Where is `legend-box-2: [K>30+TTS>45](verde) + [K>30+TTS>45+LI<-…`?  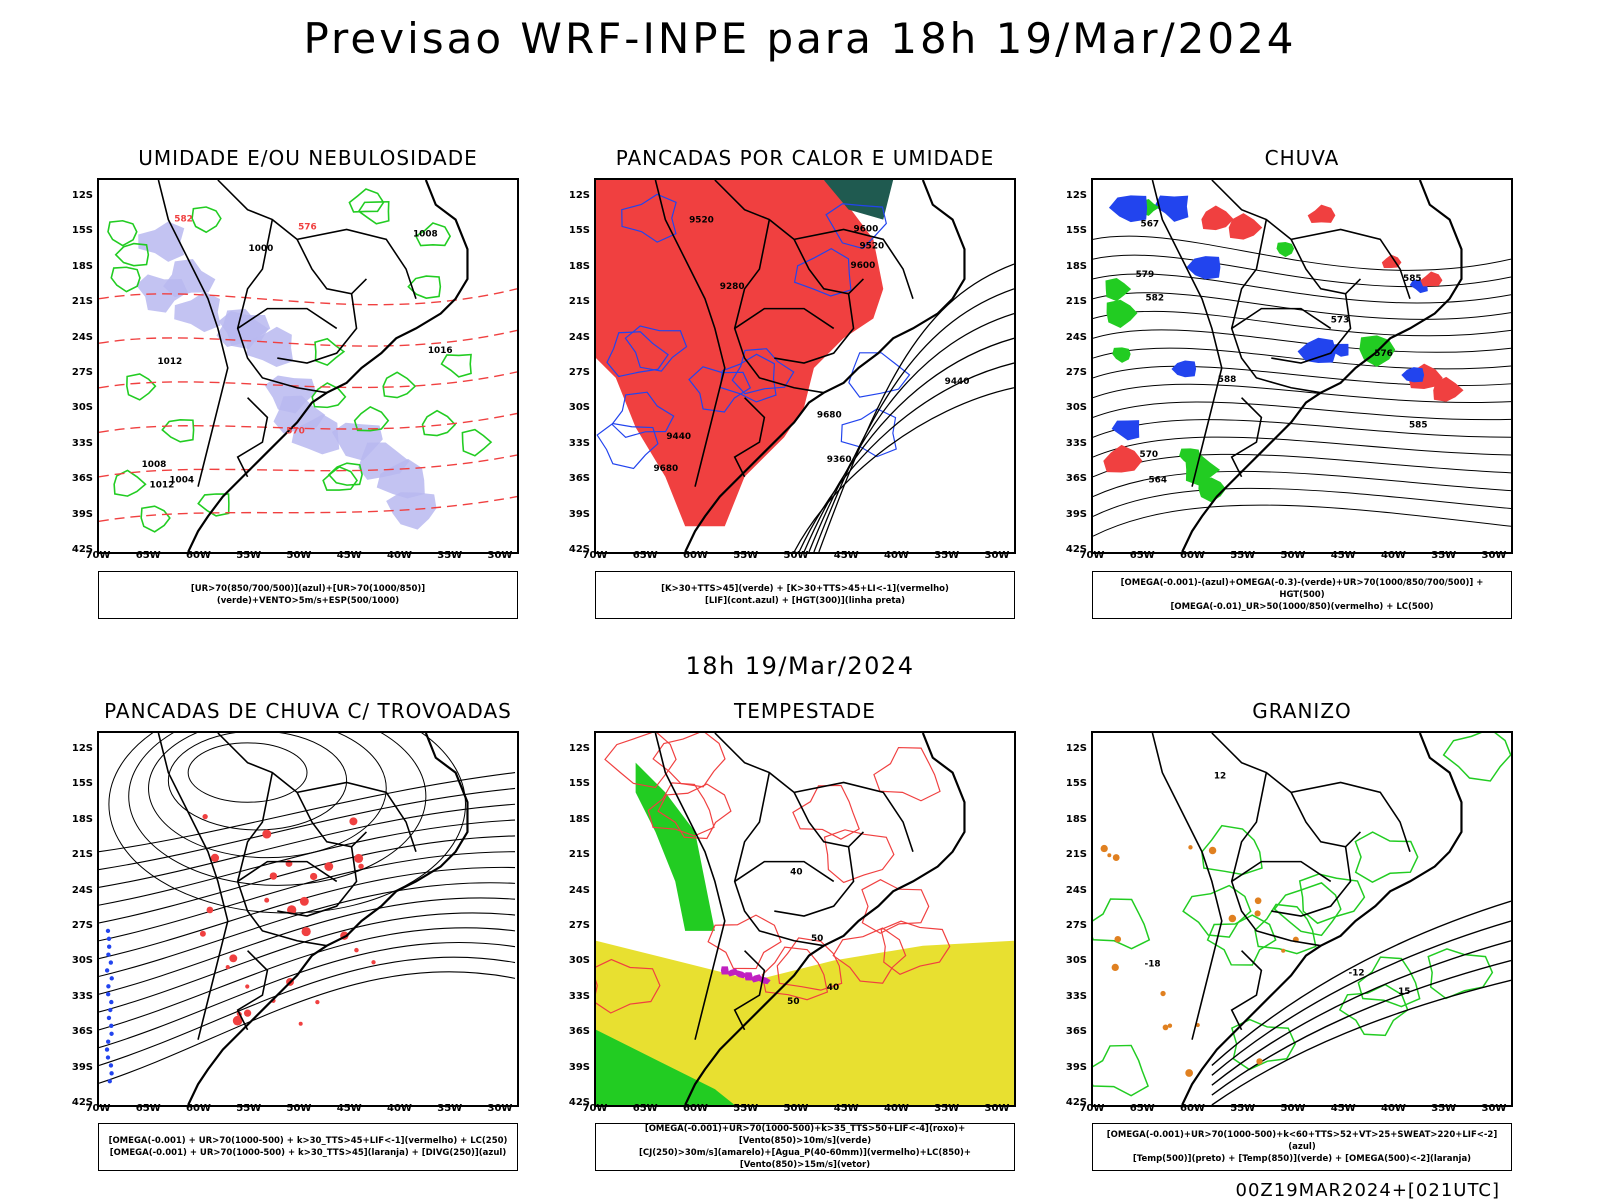
legend-box-2: [K>30+TTS>45](verde) + [K>30+TTS>45+LI<-… is located at coordinates (805, 595).